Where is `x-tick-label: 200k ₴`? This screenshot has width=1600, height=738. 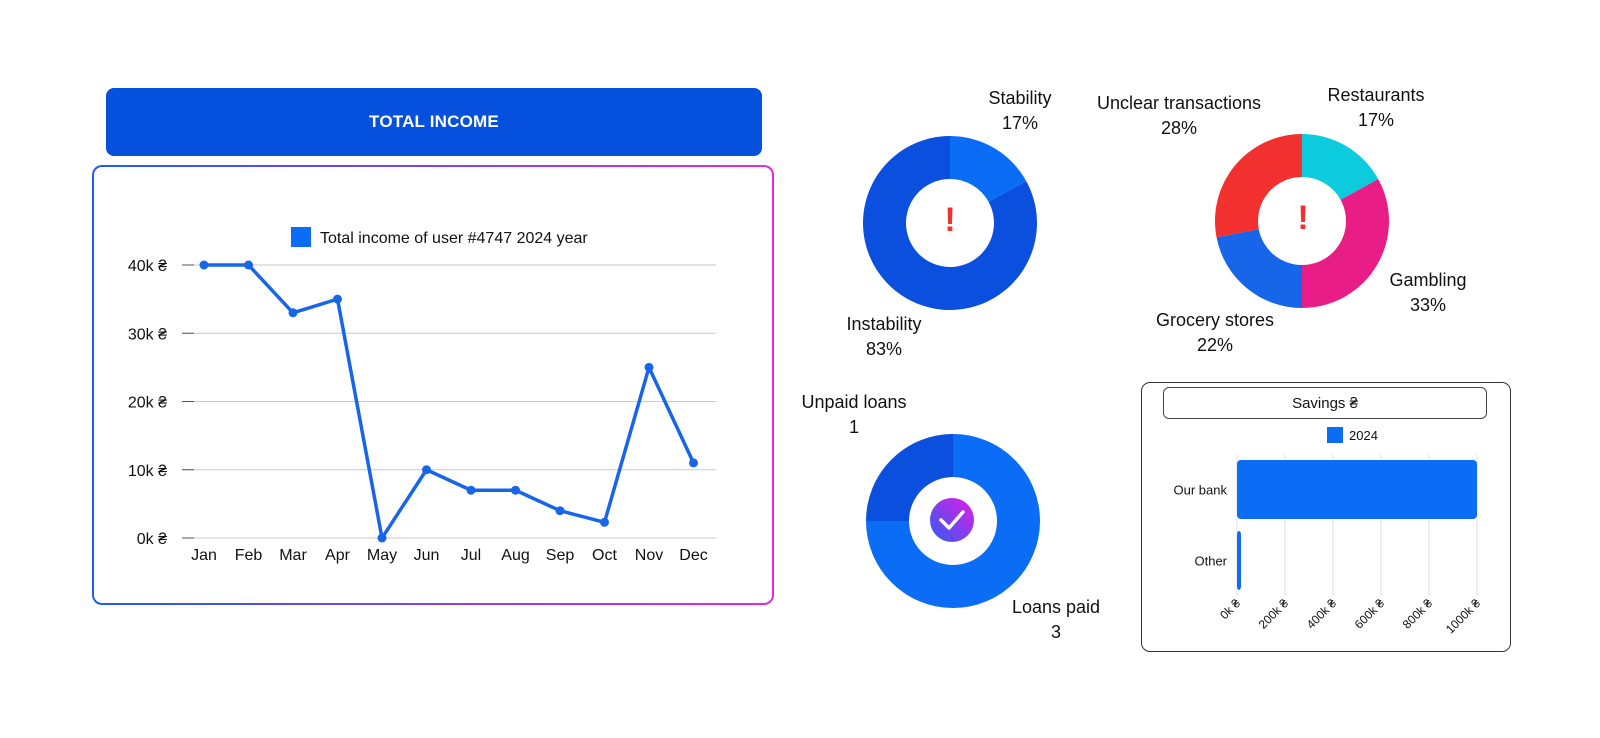
x-tick-label: 200k ₴ is located at coordinates (1274, 614).